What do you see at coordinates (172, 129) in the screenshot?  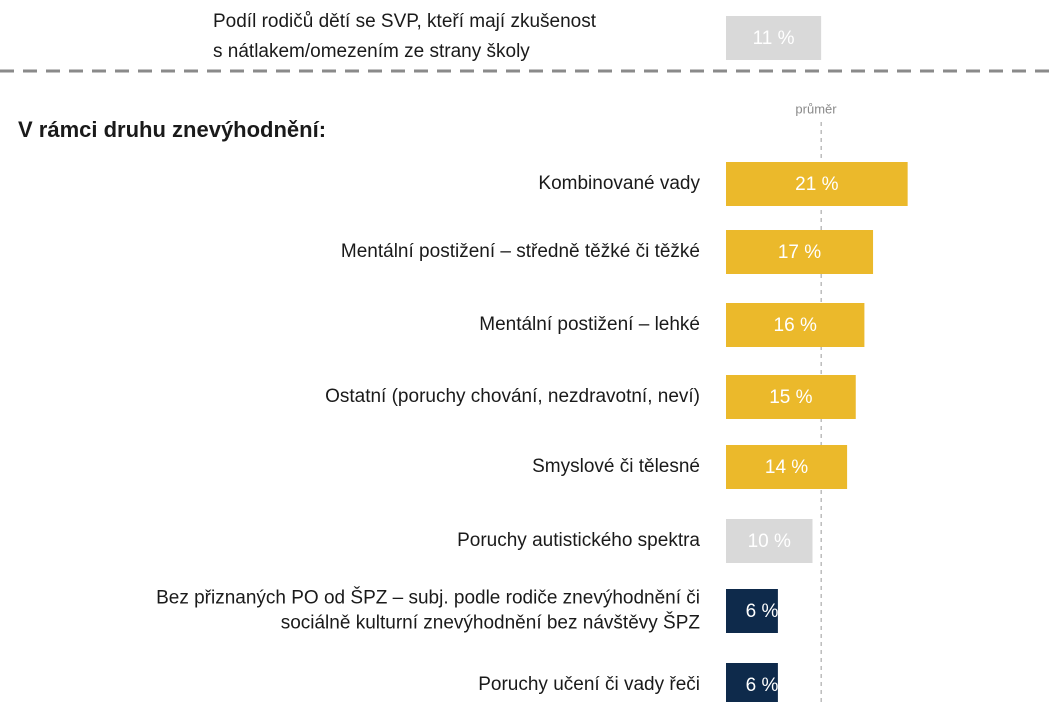 I see `subtitle: V rámci druhu znevýhodnění:` at bounding box center [172, 129].